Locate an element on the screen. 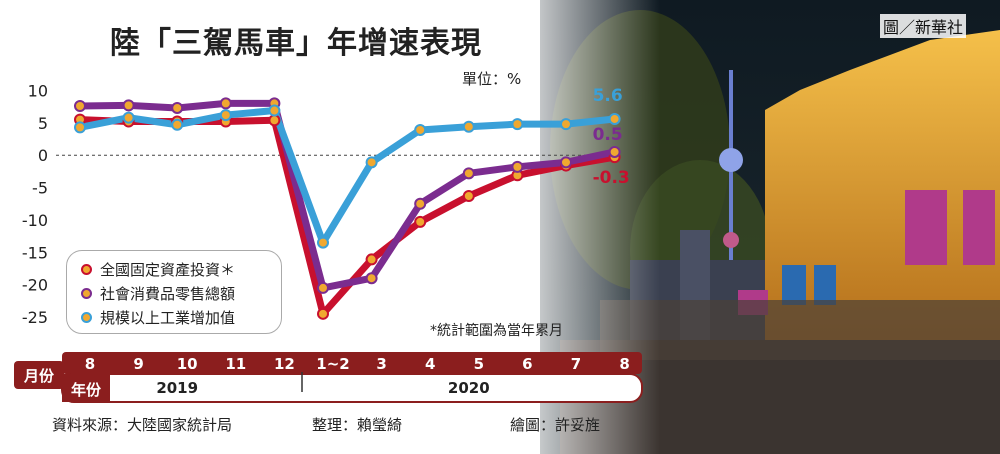 The image size is (1000, 454). y-axis: 10 5 0 -5 -10 -15 -20 -25 is located at coordinates (35, 204).